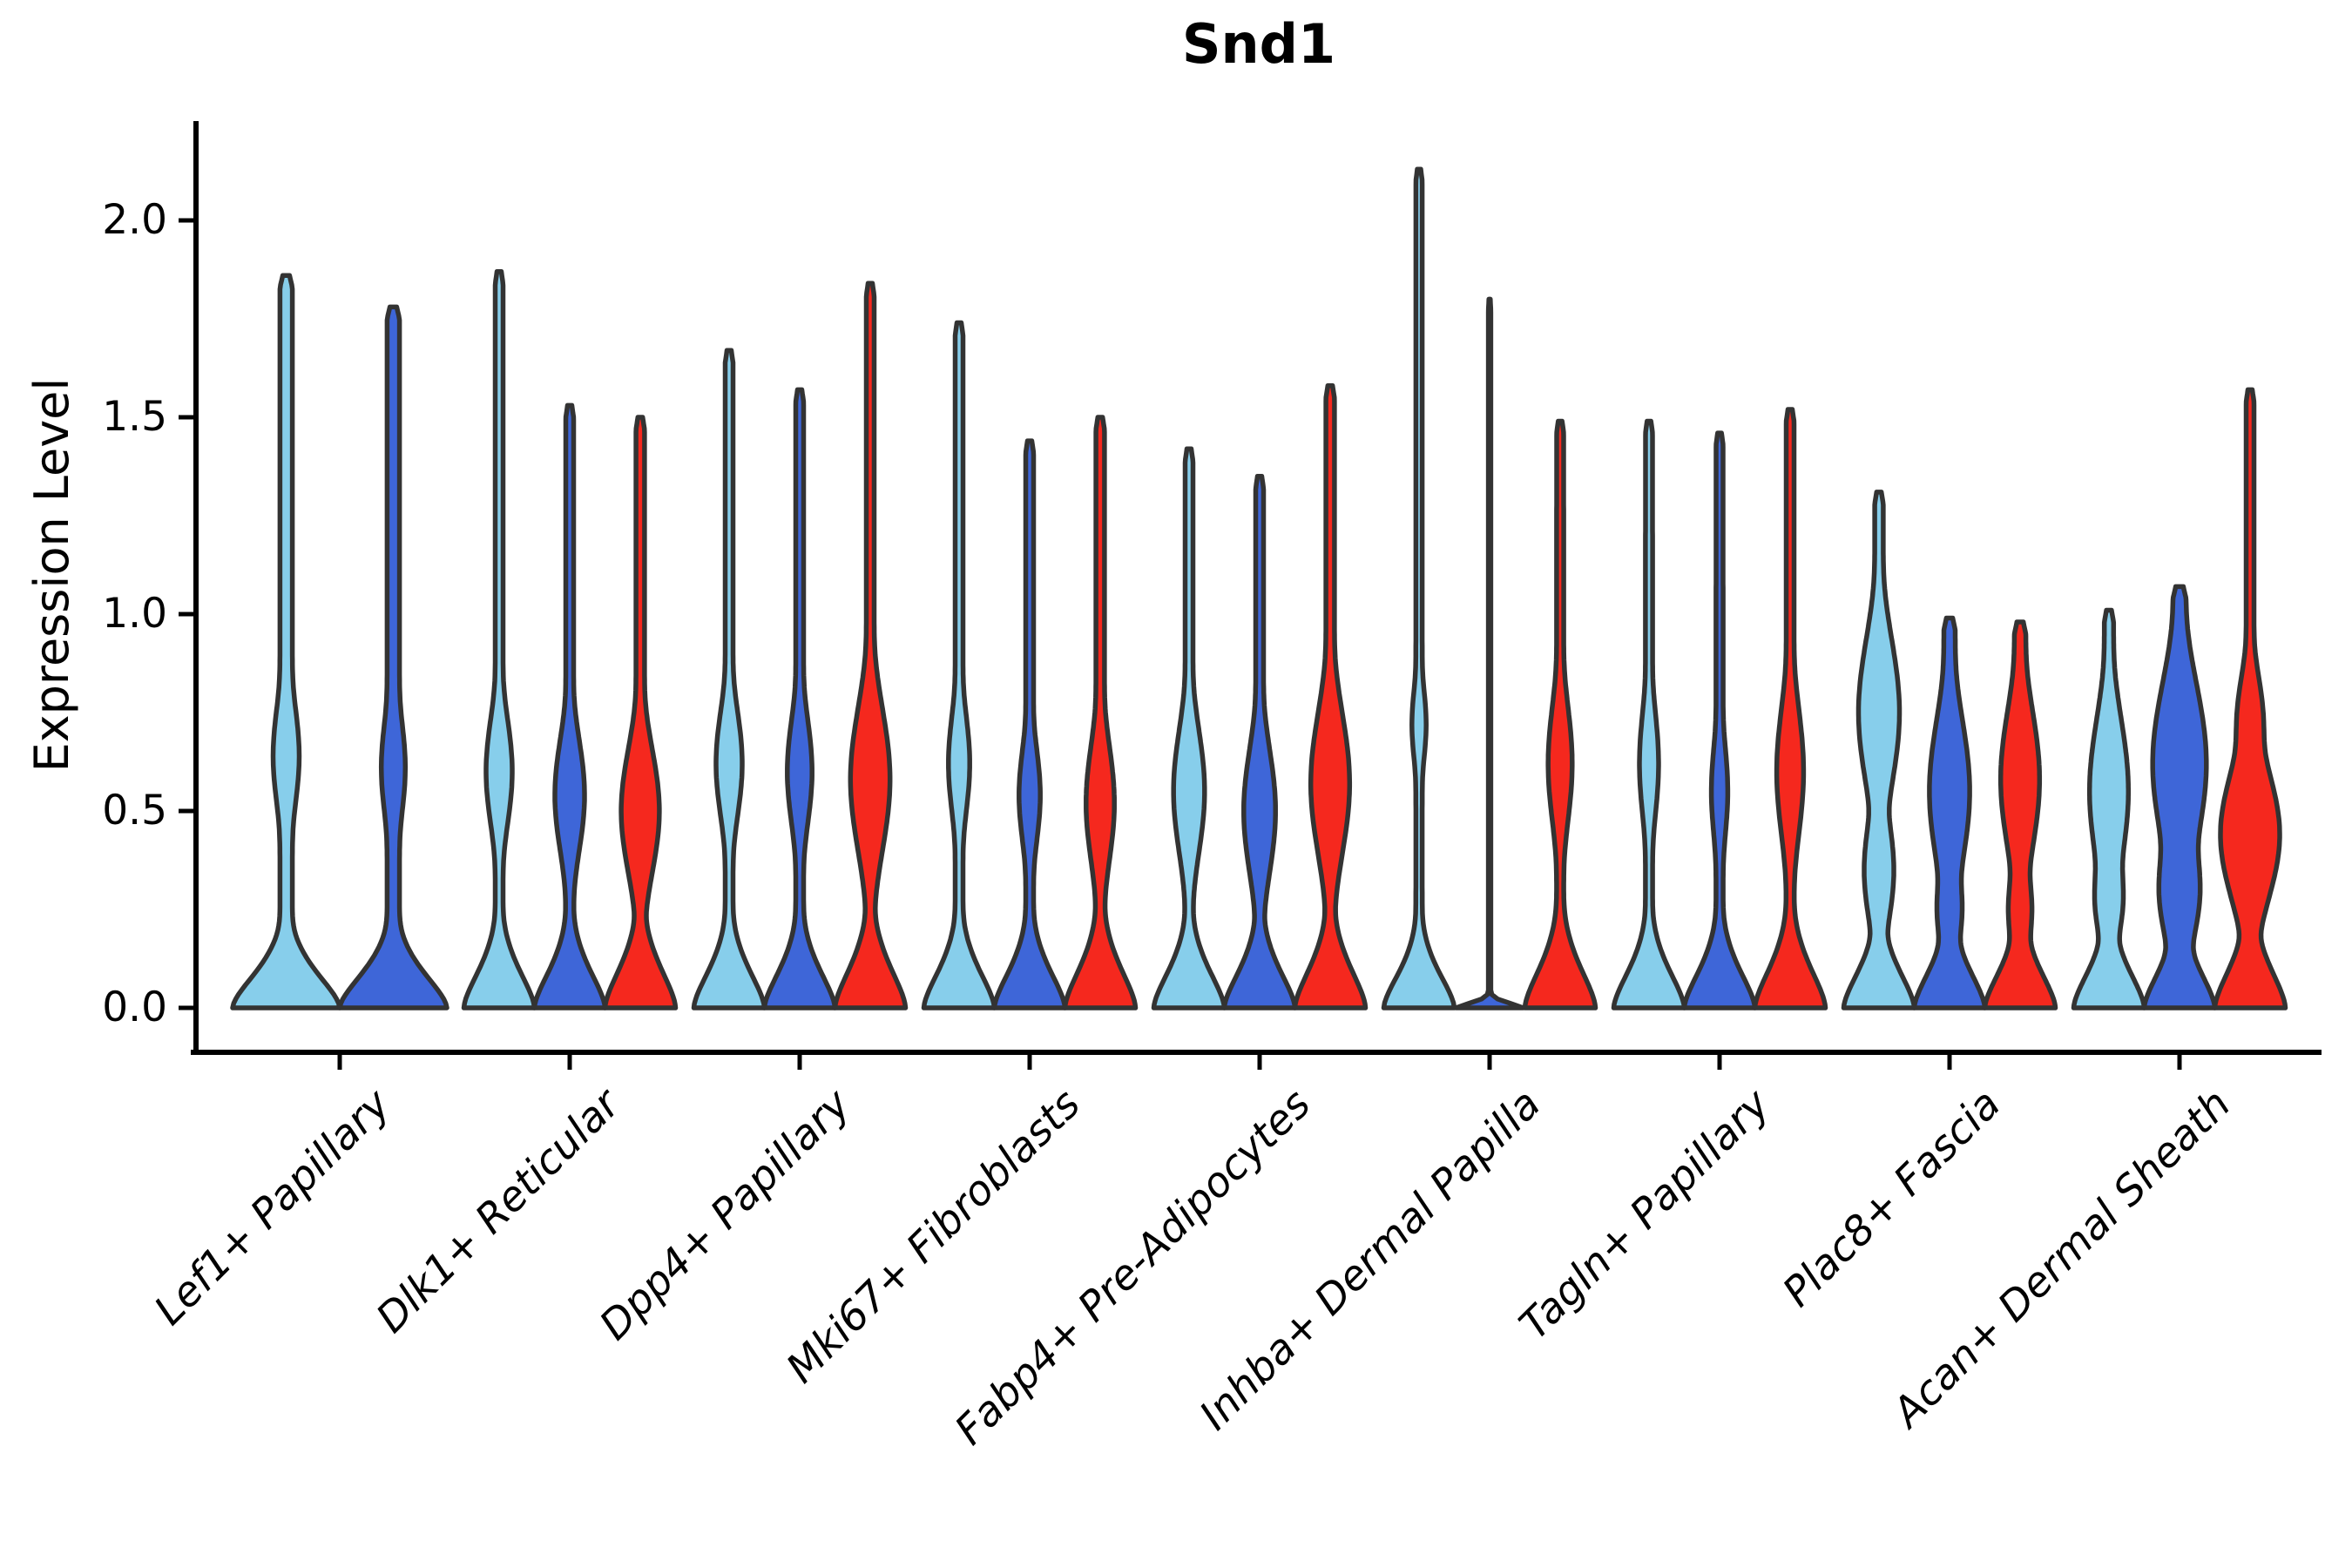  Describe the element at coordinates (1258, 44) in the screenshot. I see `chart-title: Snd1` at that location.